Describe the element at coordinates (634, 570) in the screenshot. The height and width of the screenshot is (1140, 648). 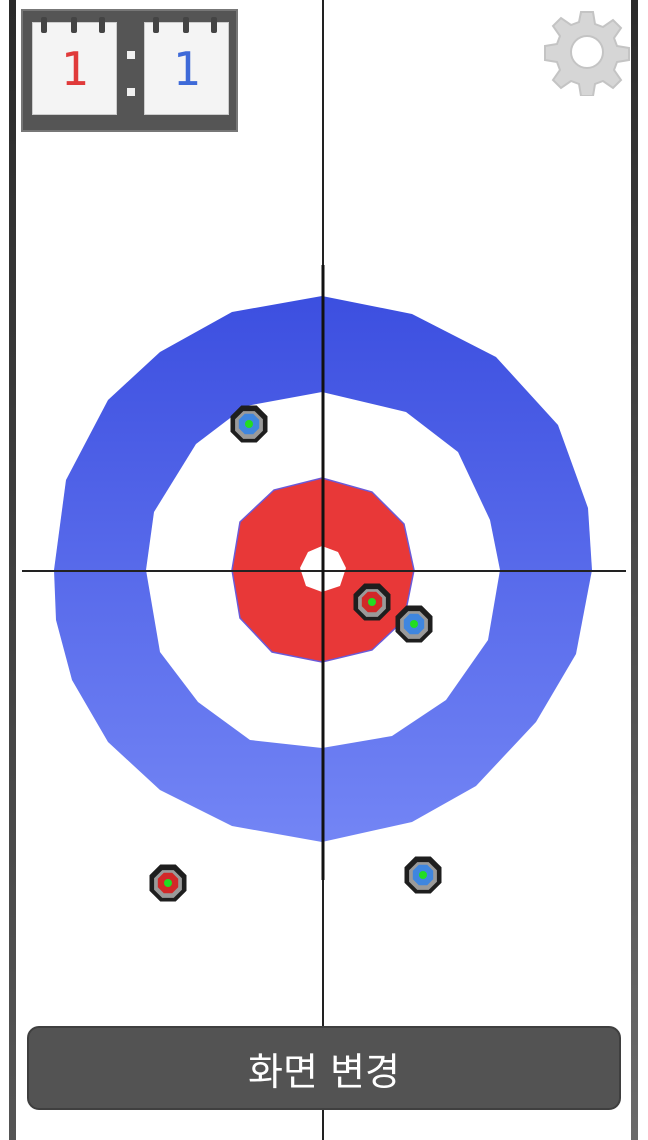
I see `right-sheet-rail` at that location.